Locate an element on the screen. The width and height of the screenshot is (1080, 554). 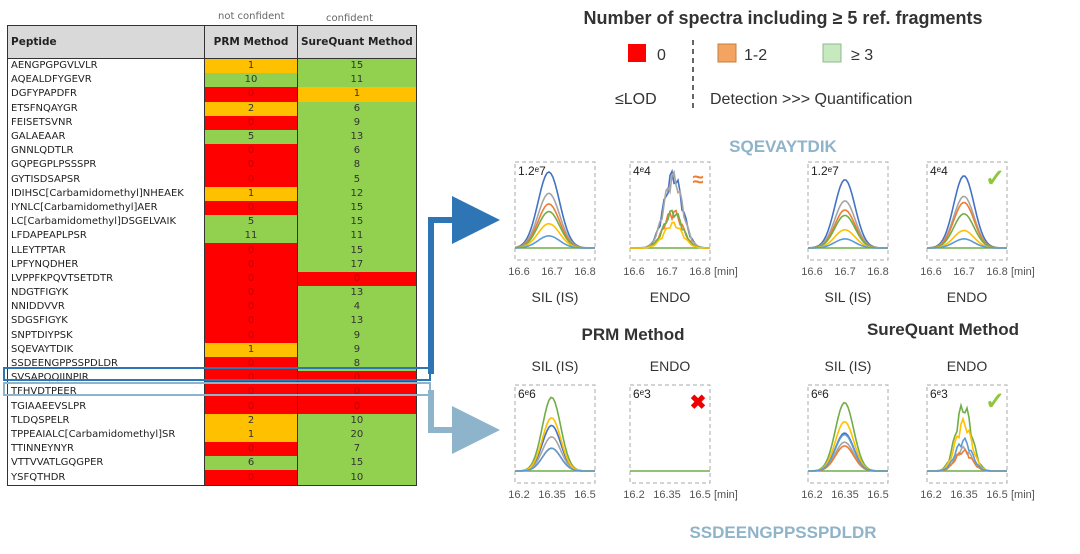
cell-sq: 15 is located at coordinates (357, 463).